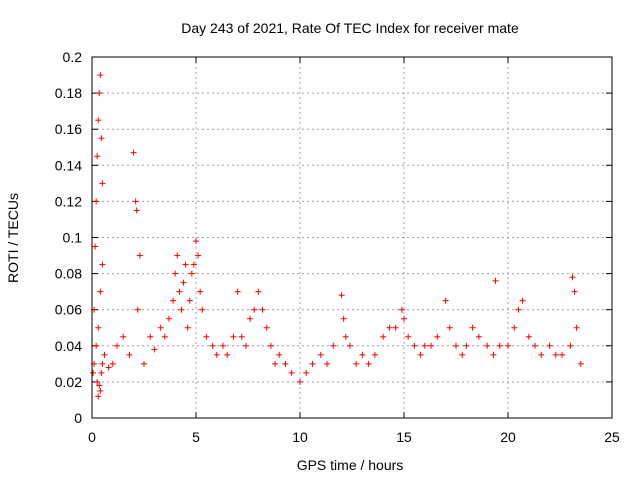 The height and width of the screenshot is (480, 640). What do you see at coordinates (73, 238) in the screenshot?
I see `y-tick-label: 0.1` at bounding box center [73, 238].